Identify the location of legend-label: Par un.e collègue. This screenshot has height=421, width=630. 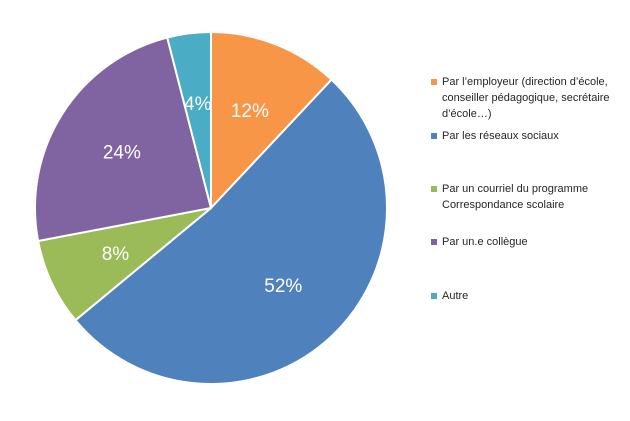
(485, 242).